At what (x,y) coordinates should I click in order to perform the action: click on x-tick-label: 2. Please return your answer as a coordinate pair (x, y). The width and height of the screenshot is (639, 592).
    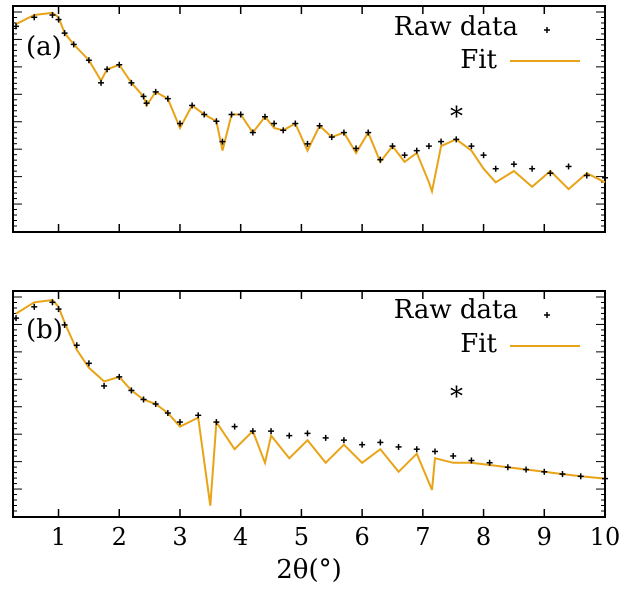
    Looking at the image, I should click on (119, 537).